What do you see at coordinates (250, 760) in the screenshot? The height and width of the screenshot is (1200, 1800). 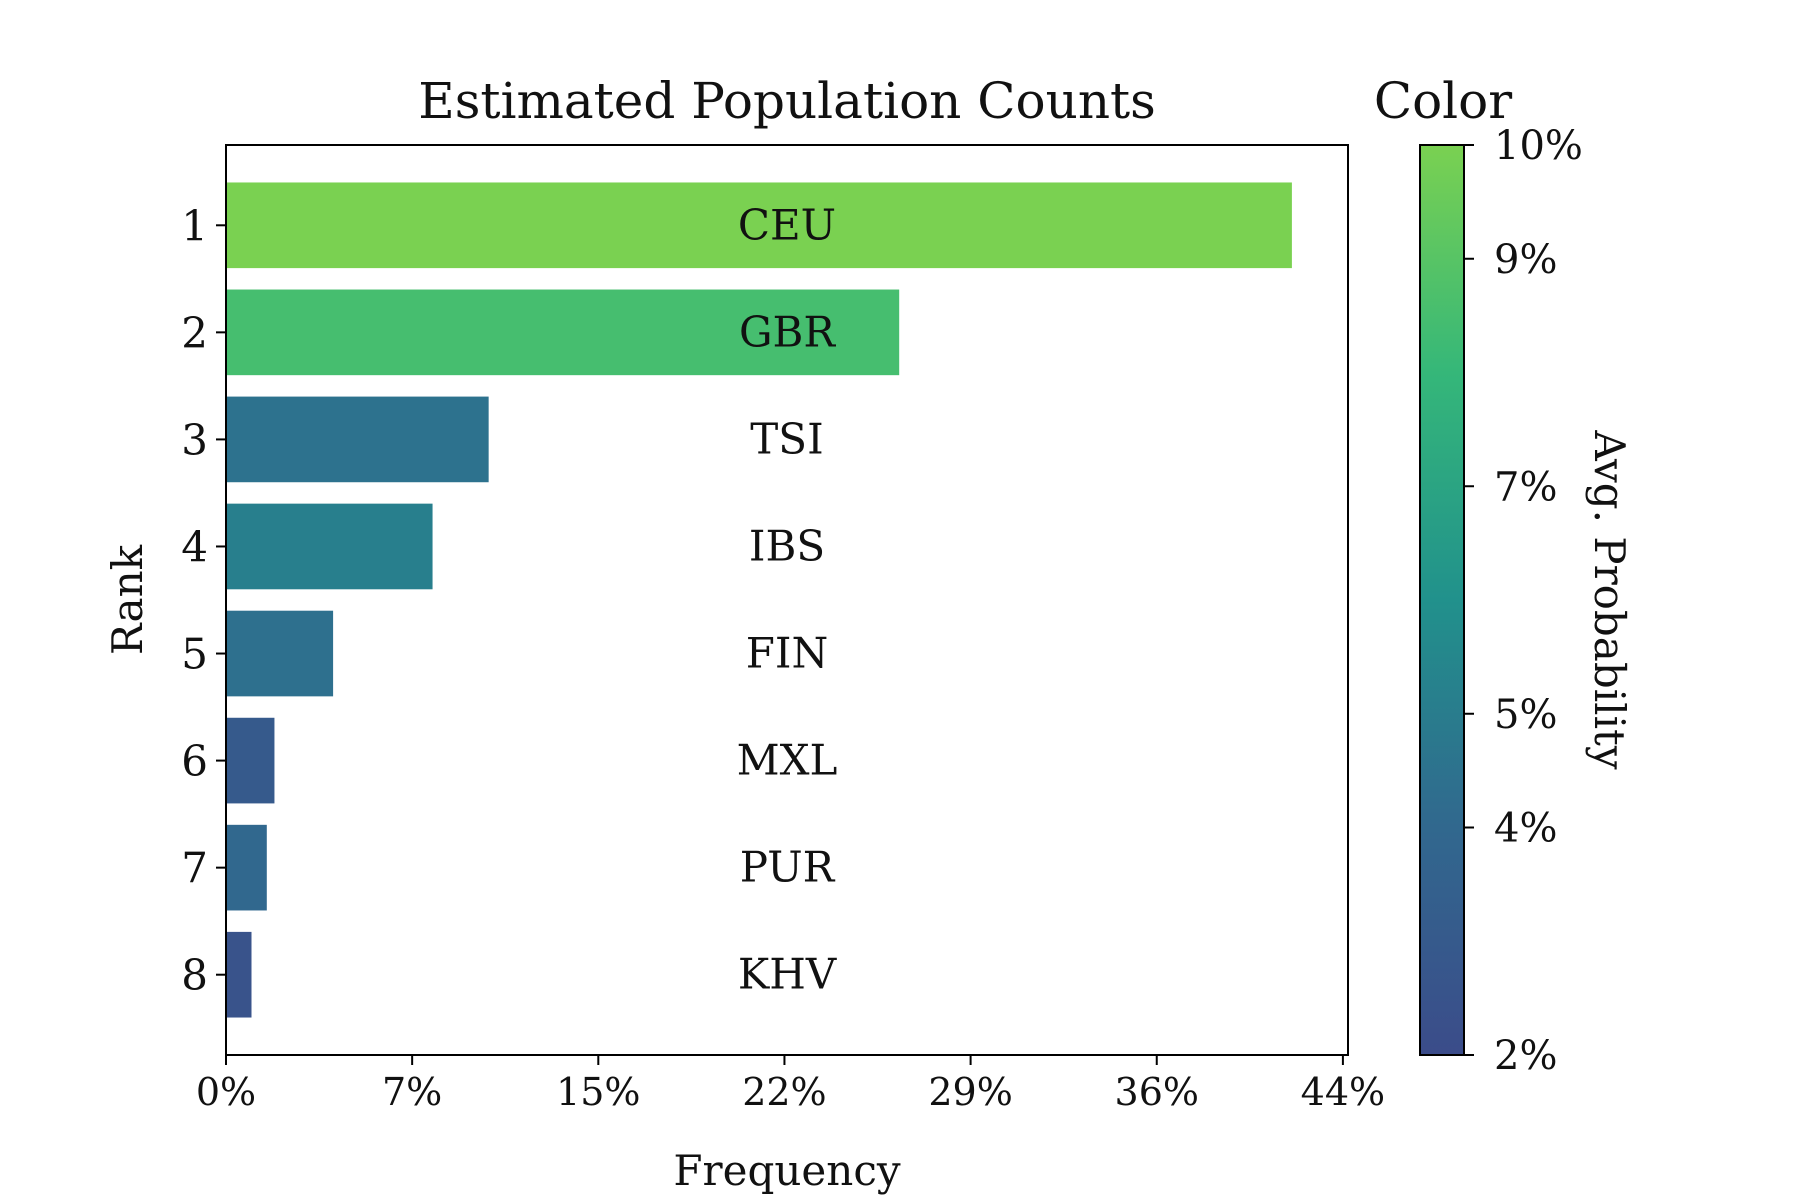 I see `bar-mxl` at bounding box center [250, 760].